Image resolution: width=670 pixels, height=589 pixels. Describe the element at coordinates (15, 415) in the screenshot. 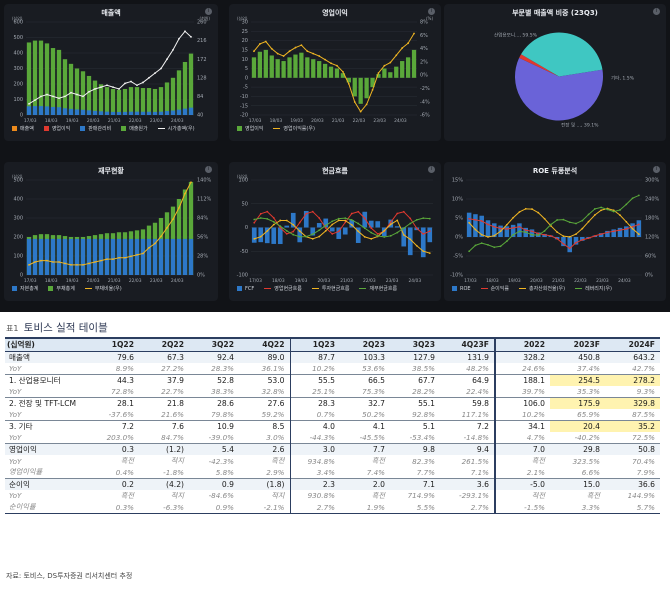

I see `row-label: YoY` at that location.